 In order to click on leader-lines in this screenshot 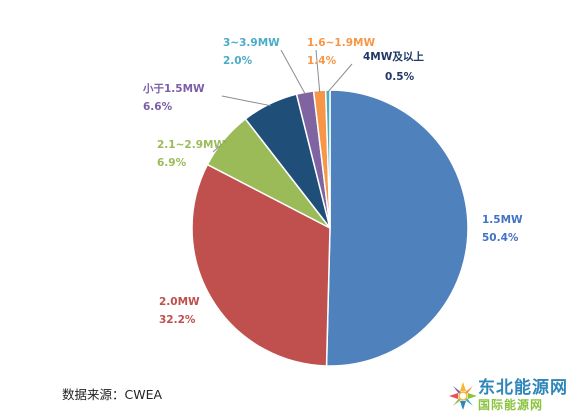, I will do `click(282, 101)`.